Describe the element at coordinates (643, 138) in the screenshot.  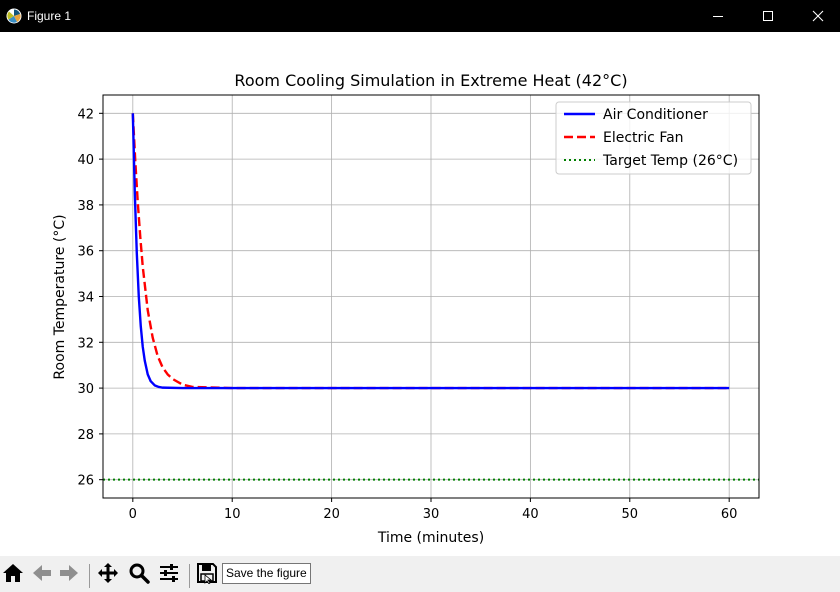
I see `legend-label-electric-fan: Electric Fan` at that location.